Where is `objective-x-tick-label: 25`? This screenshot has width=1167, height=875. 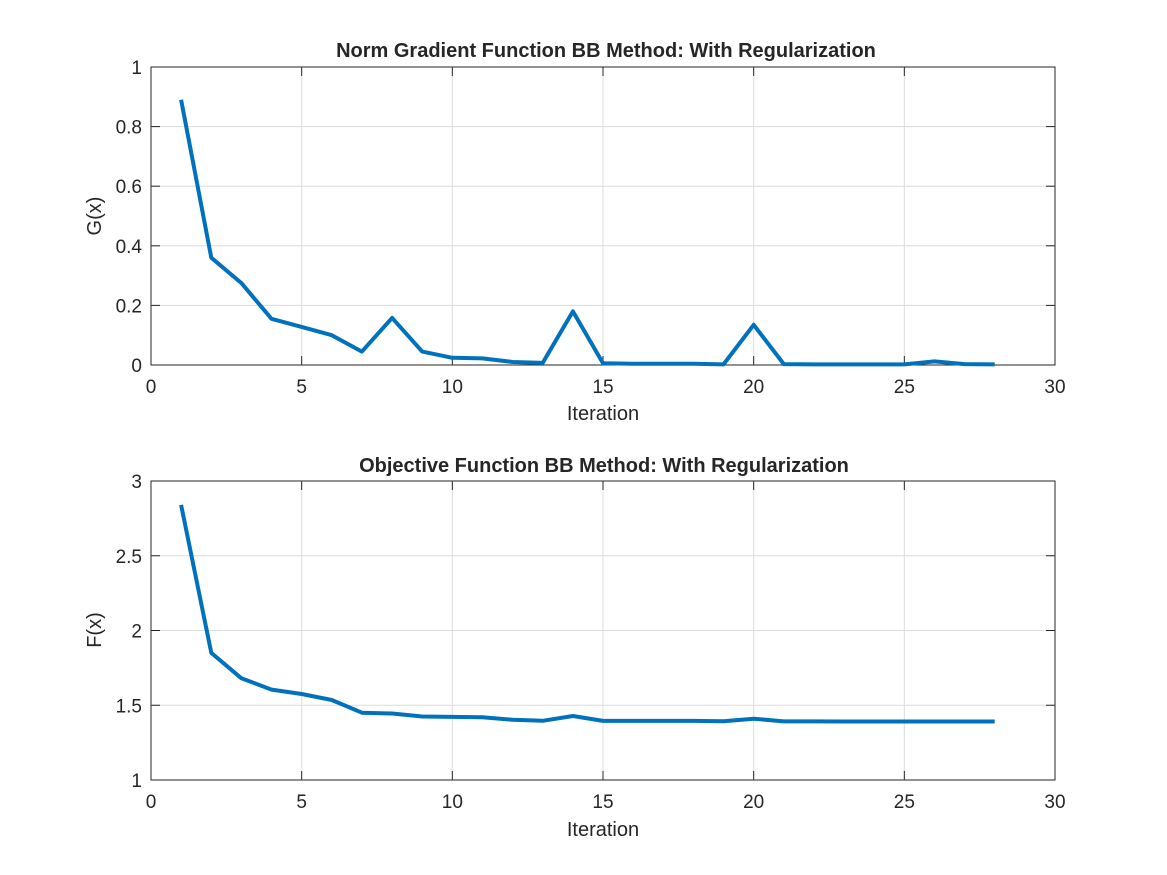 objective-x-tick-label: 25 is located at coordinates (904, 802).